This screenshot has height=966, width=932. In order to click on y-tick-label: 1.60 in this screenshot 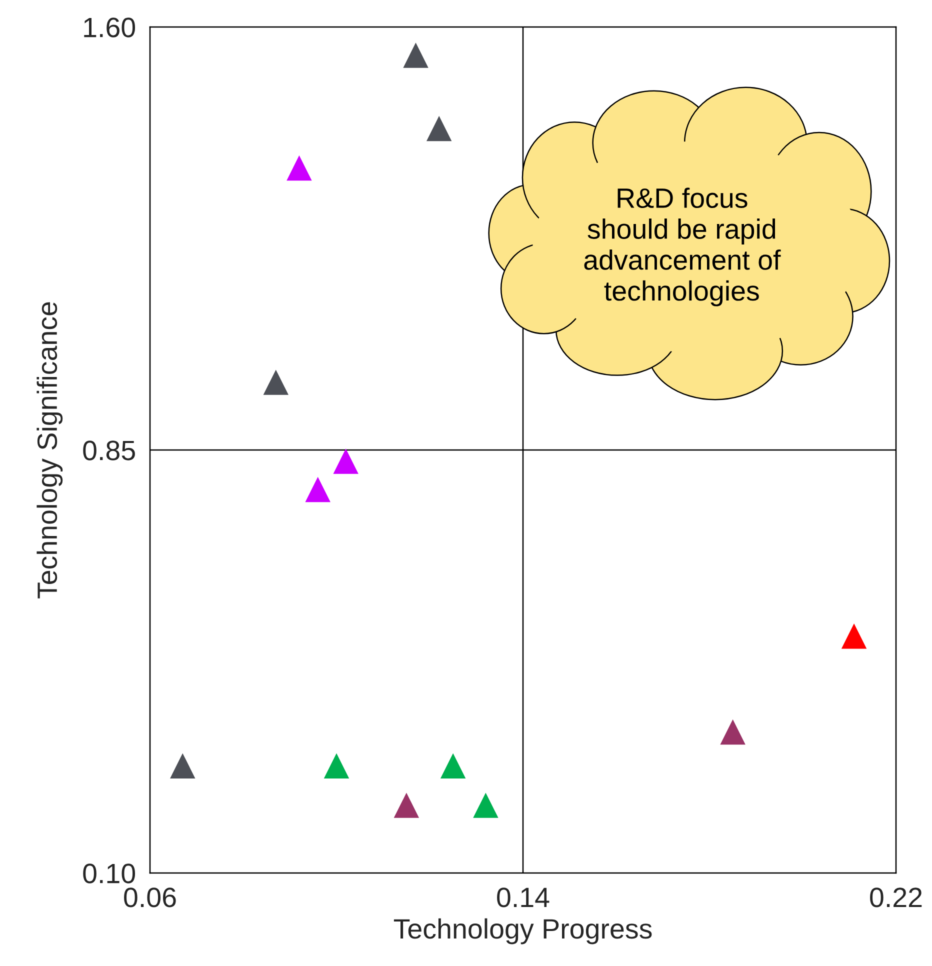, I will do `click(110, 28)`.